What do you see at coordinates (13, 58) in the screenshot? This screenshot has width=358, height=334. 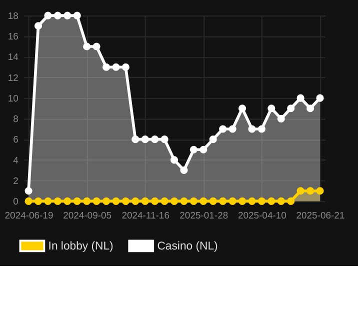 I see `y-tick-label: 14` at bounding box center [13, 58].